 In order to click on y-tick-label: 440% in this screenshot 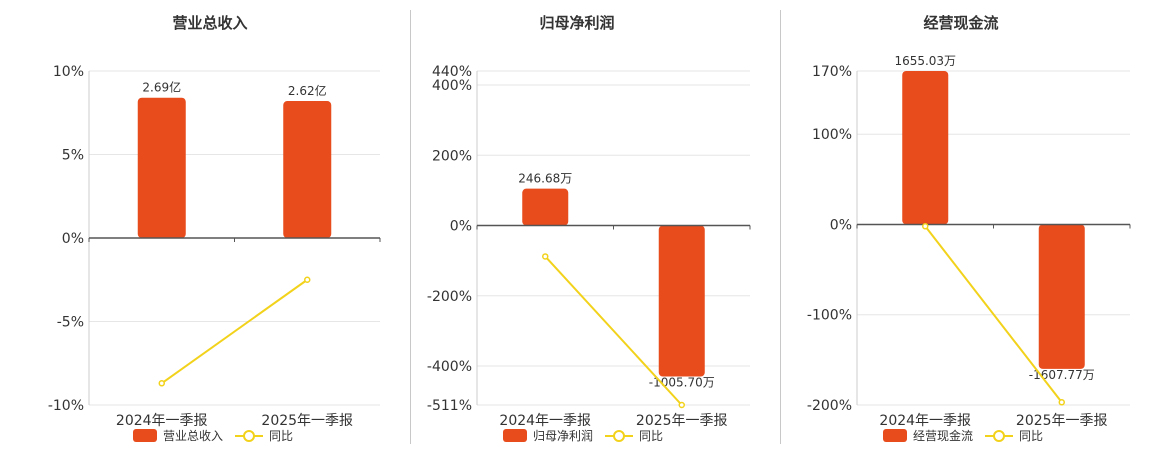, I will do `click(452, 72)`.